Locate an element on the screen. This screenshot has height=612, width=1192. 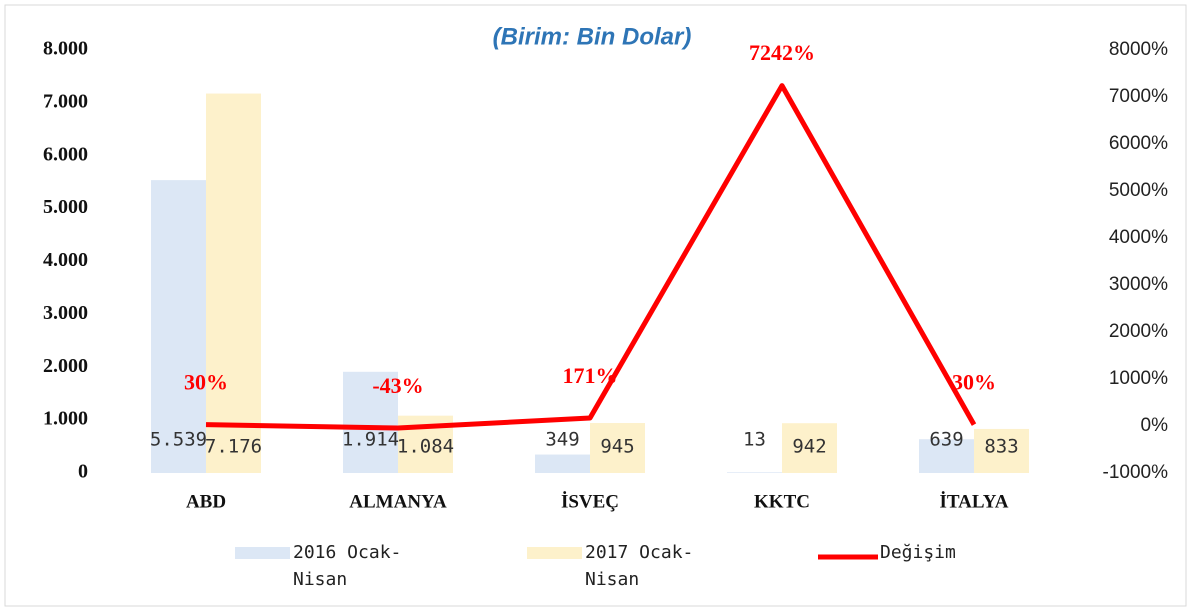
y2-tick-label: 0% is located at coordinates (1155, 425).